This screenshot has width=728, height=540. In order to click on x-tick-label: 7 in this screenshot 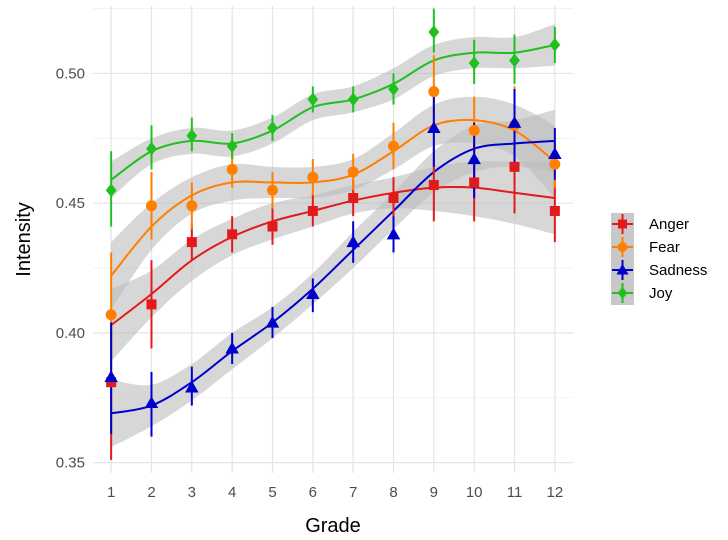, I will do `click(353, 492)`.